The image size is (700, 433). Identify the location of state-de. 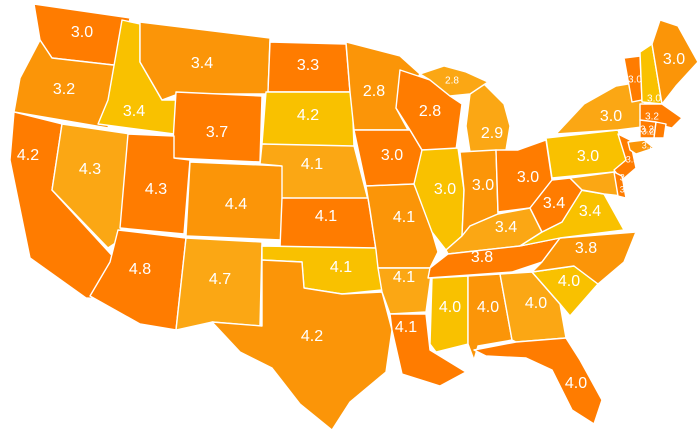
(620, 185).